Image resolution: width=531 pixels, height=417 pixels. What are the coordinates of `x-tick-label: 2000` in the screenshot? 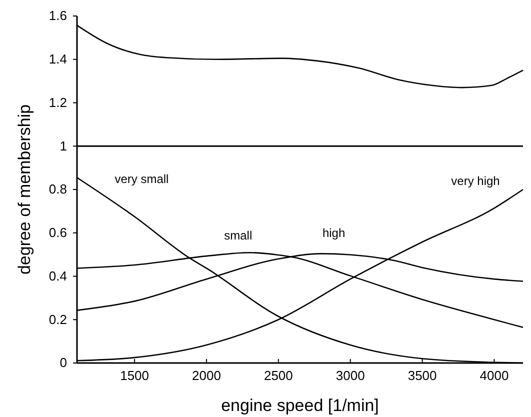 It's located at (206, 376).